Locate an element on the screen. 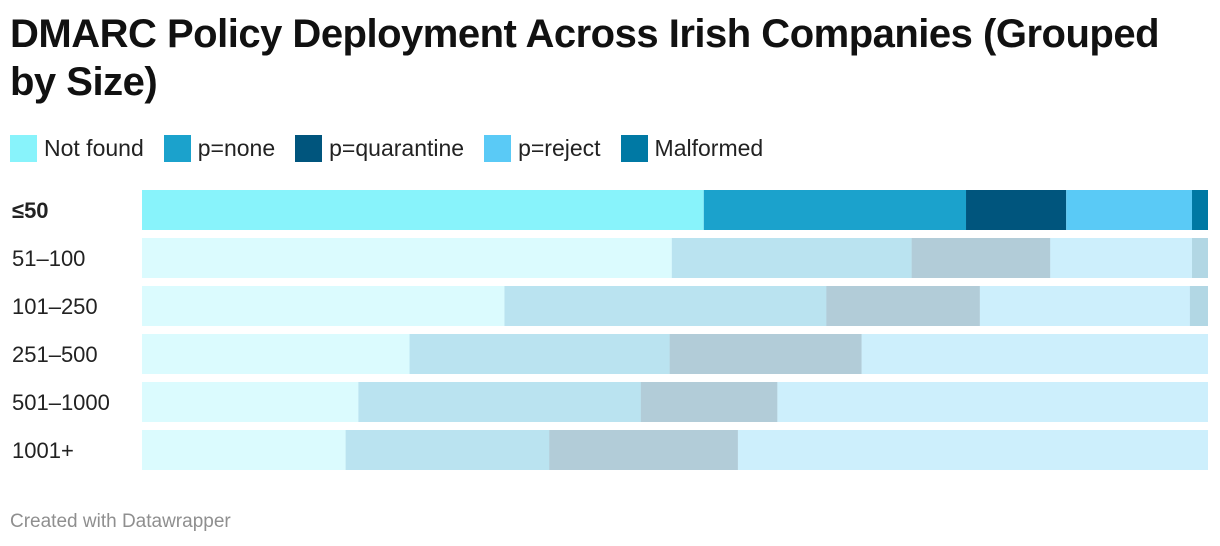 This screenshot has height=546, width=1220. legend-swatch-not-found is located at coordinates (23, 148).